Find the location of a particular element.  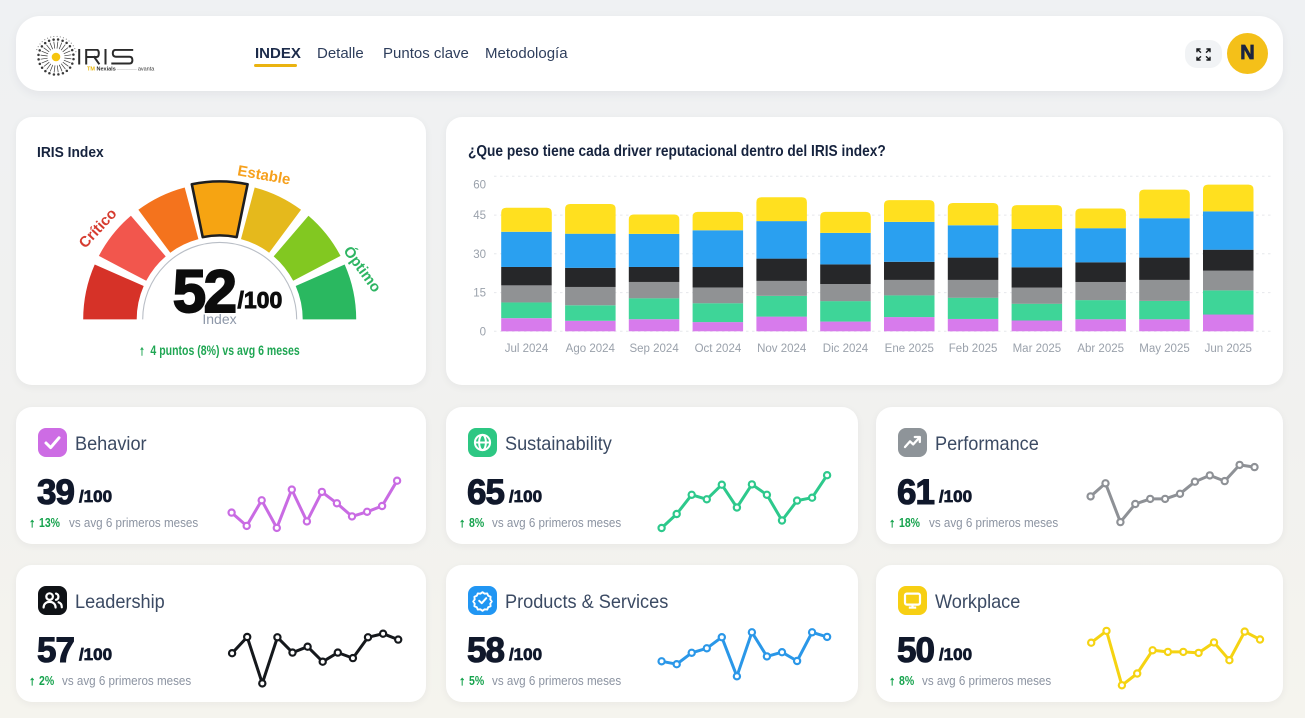

svg-text: 0 is located at coordinates (483, 332).